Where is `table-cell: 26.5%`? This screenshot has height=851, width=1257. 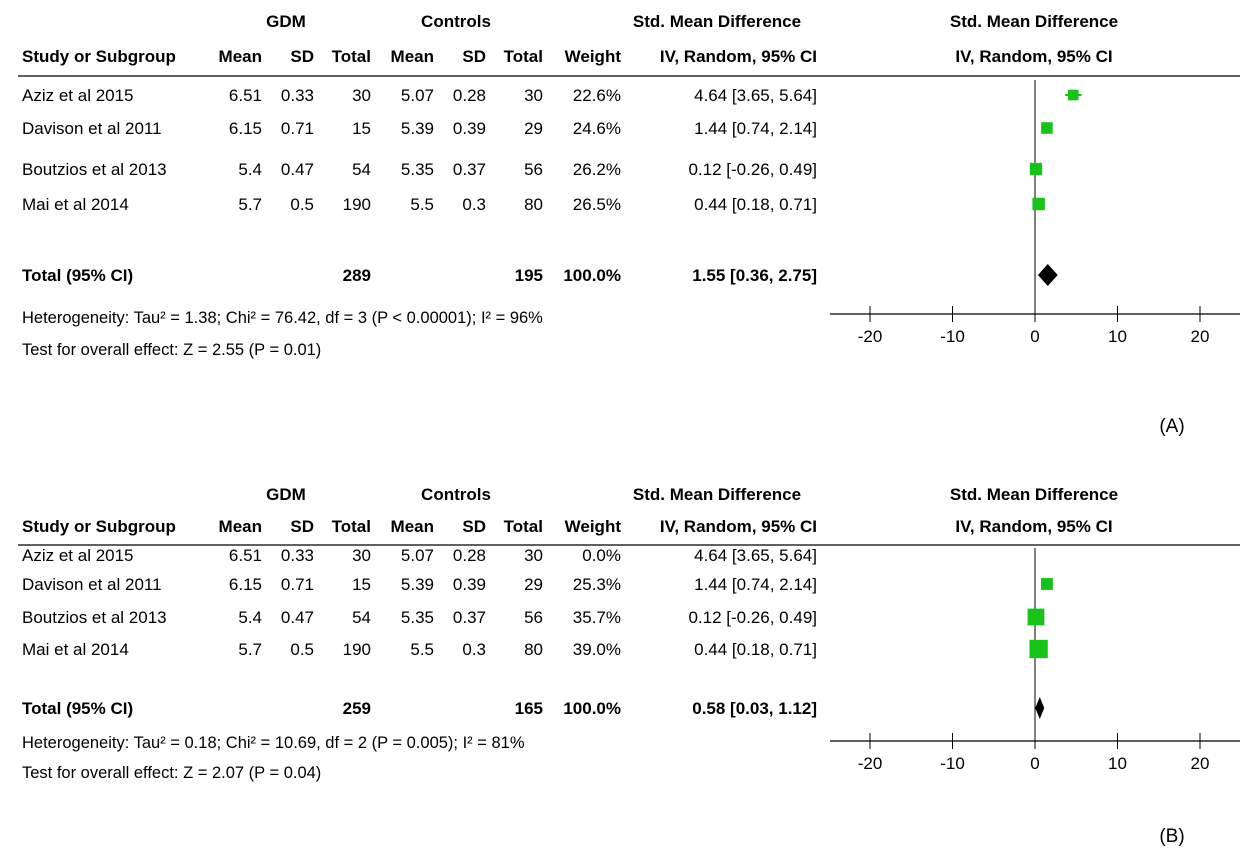
table-cell: 26.5% is located at coordinates (597, 204).